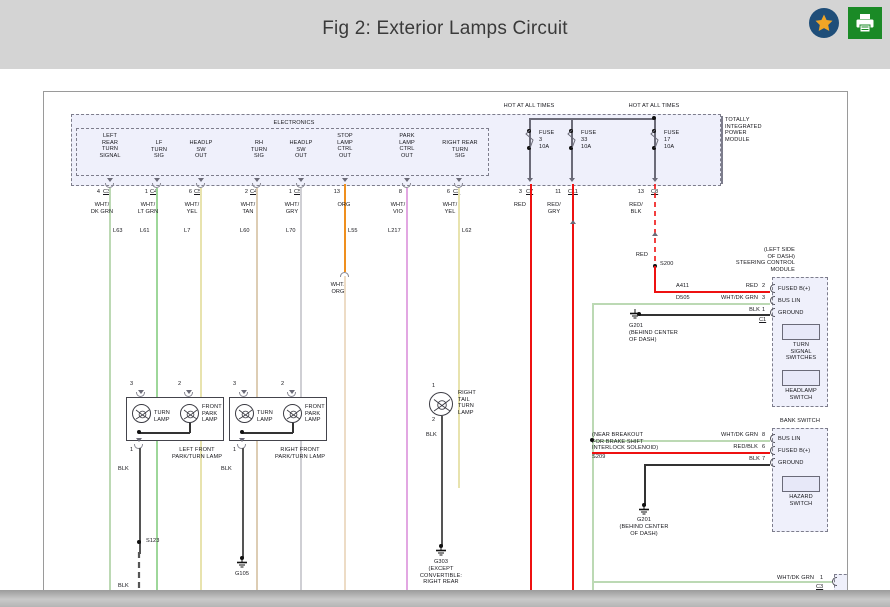 This screenshot has width=890, height=607. Describe the element at coordinates (681, 304) in the screenshot. I see `d505-horz-top` at that location.